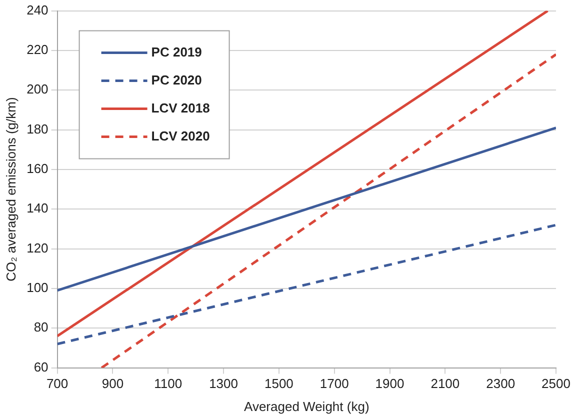 The height and width of the screenshot is (419, 574). What do you see at coordinates (37, 168) in the screenshot?
I see `y-tick-label: 160` at bounding box center [37, 168].